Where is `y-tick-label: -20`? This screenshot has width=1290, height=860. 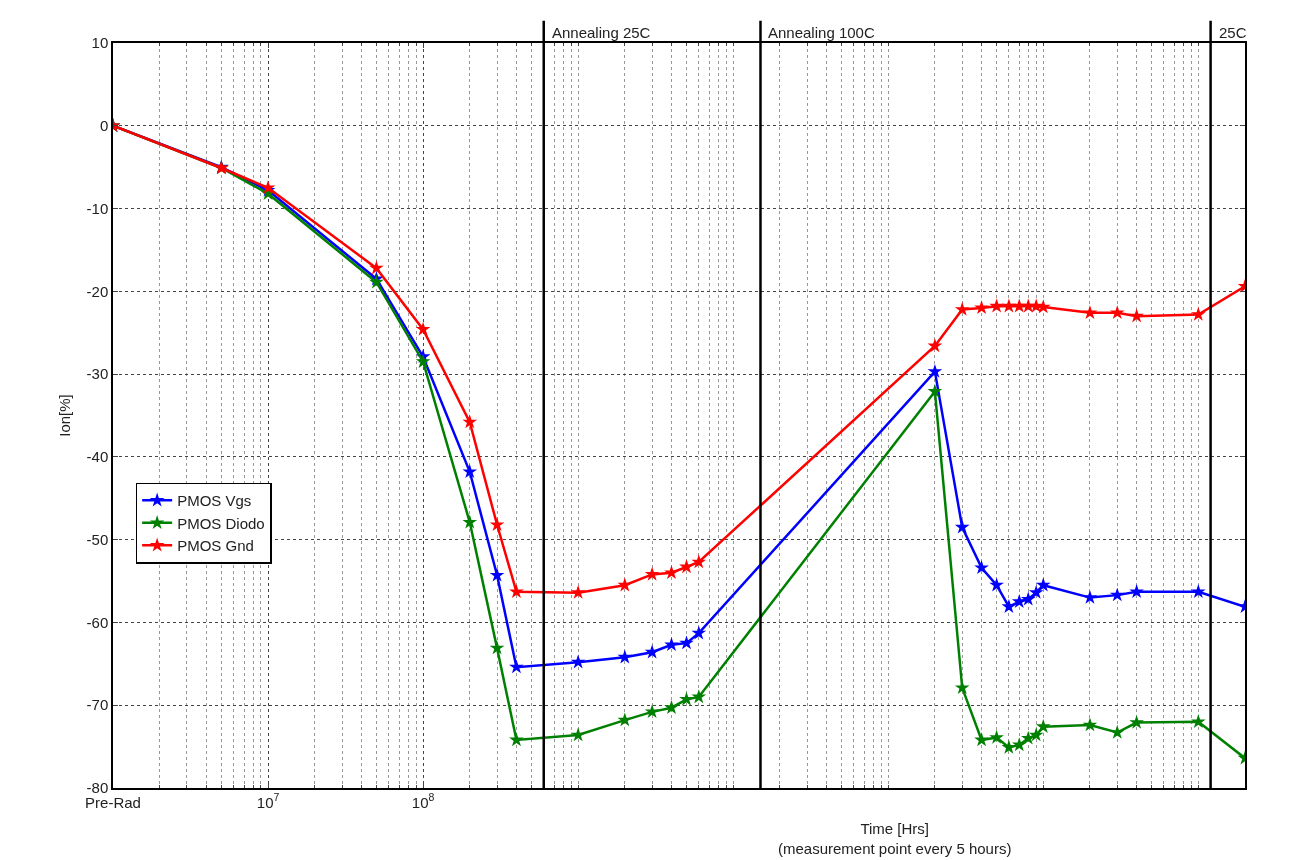
y-tick-label: -20 is located at coordinates (97, 291).